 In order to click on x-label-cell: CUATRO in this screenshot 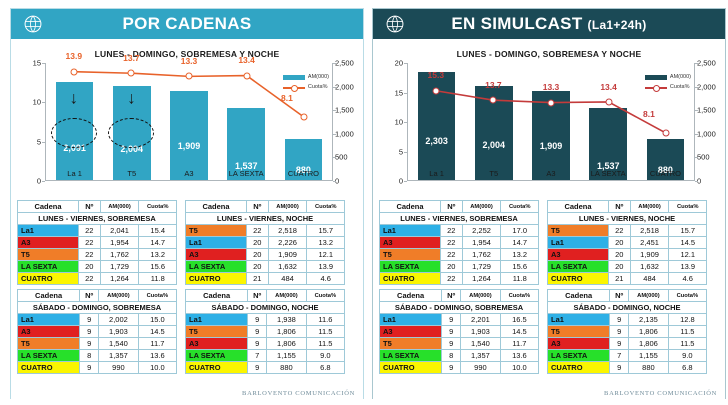, I will do `click(665, 173)`.